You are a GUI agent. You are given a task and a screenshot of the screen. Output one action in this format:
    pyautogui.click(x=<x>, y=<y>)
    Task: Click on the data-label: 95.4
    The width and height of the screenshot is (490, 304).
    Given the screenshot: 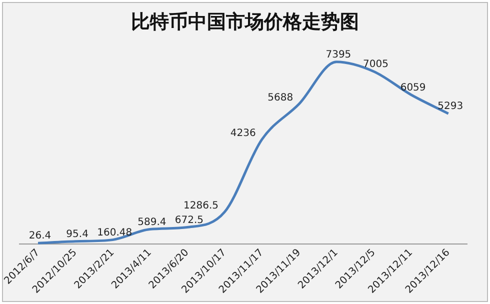 What is the action you would take?
    pyautogui.click(x=77, y=234)
    